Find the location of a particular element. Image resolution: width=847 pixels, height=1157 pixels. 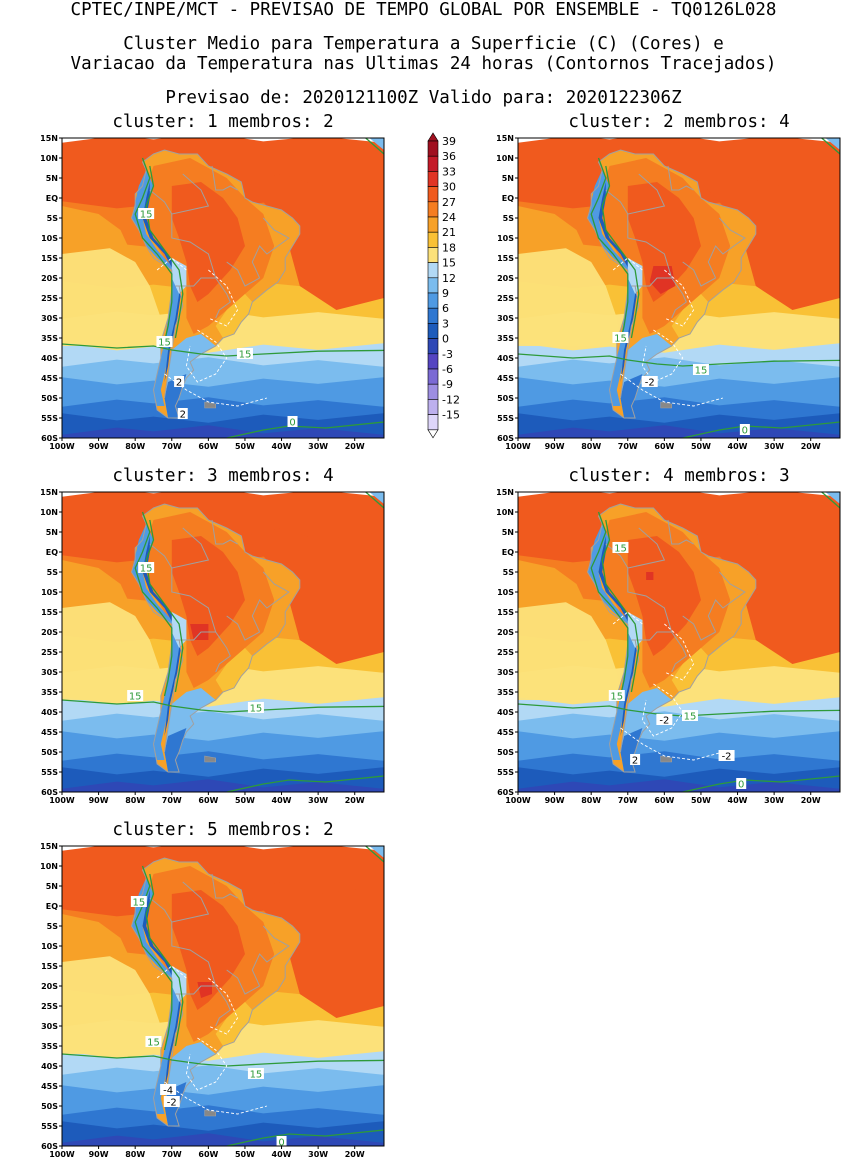

colorbar-label: 0 is located at coordinates (445, 339).